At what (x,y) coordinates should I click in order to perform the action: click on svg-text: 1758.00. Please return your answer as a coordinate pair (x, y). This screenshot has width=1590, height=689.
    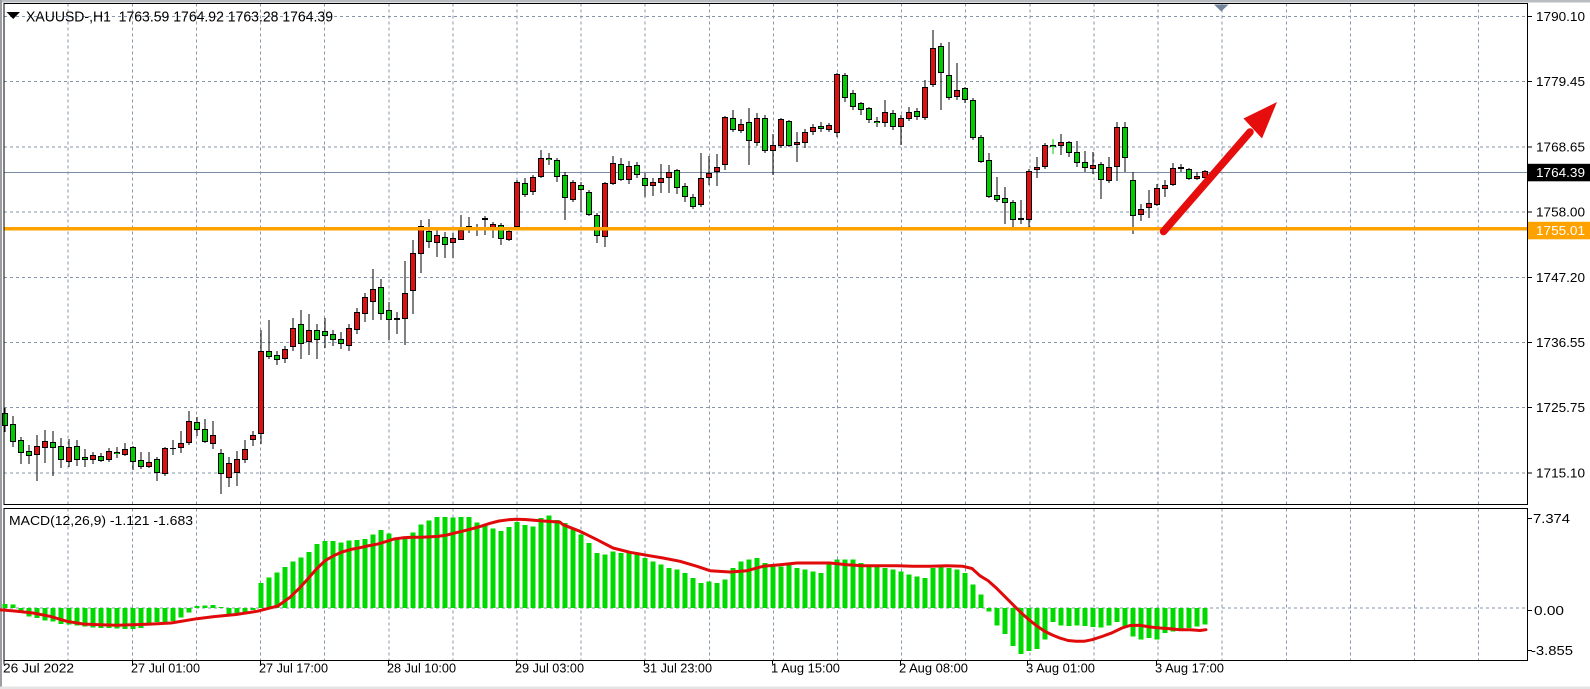
    Looking at the image, I should click on (1560, 212).